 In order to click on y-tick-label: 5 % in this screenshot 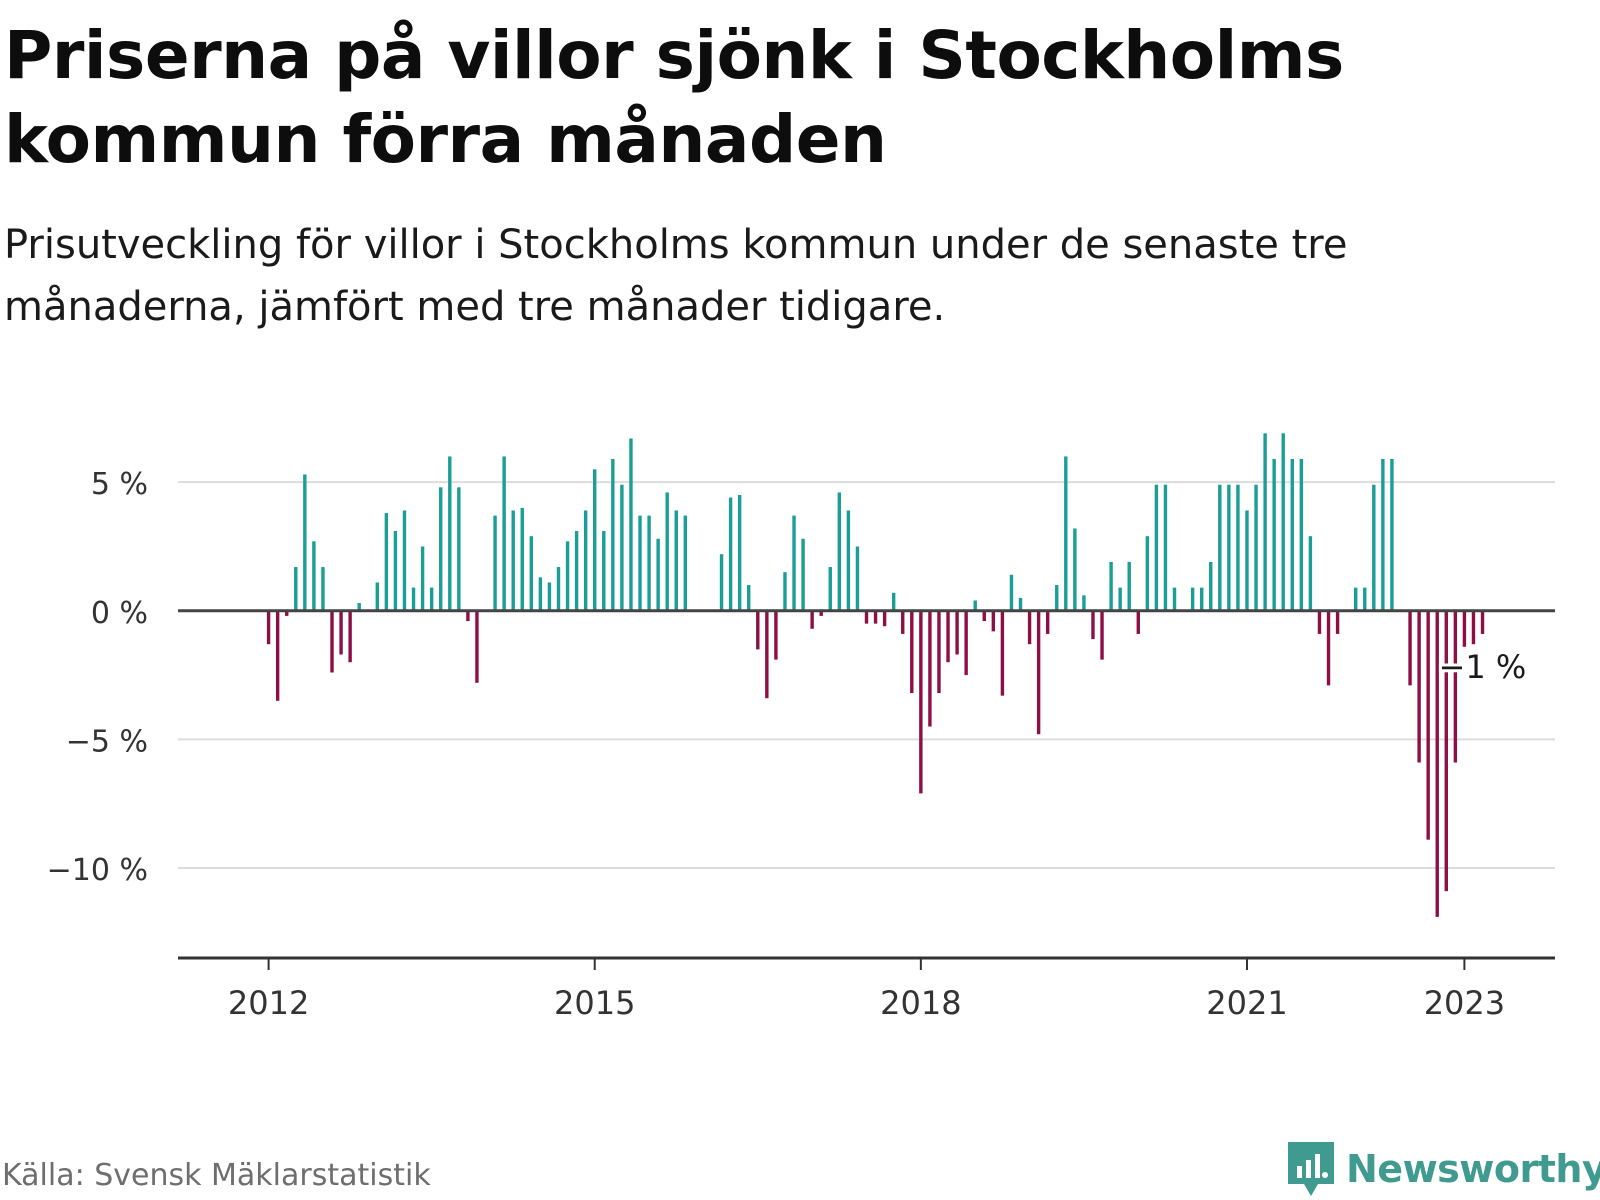, I will do `click(119, 484)`.